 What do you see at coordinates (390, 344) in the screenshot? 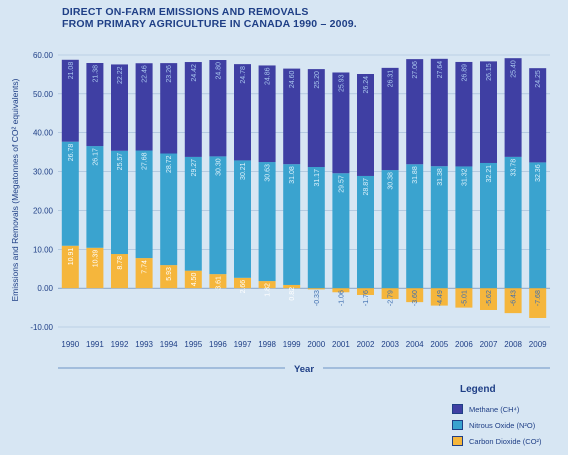
I see `x-tick-label: 2003` at bounding box center [390, 344].